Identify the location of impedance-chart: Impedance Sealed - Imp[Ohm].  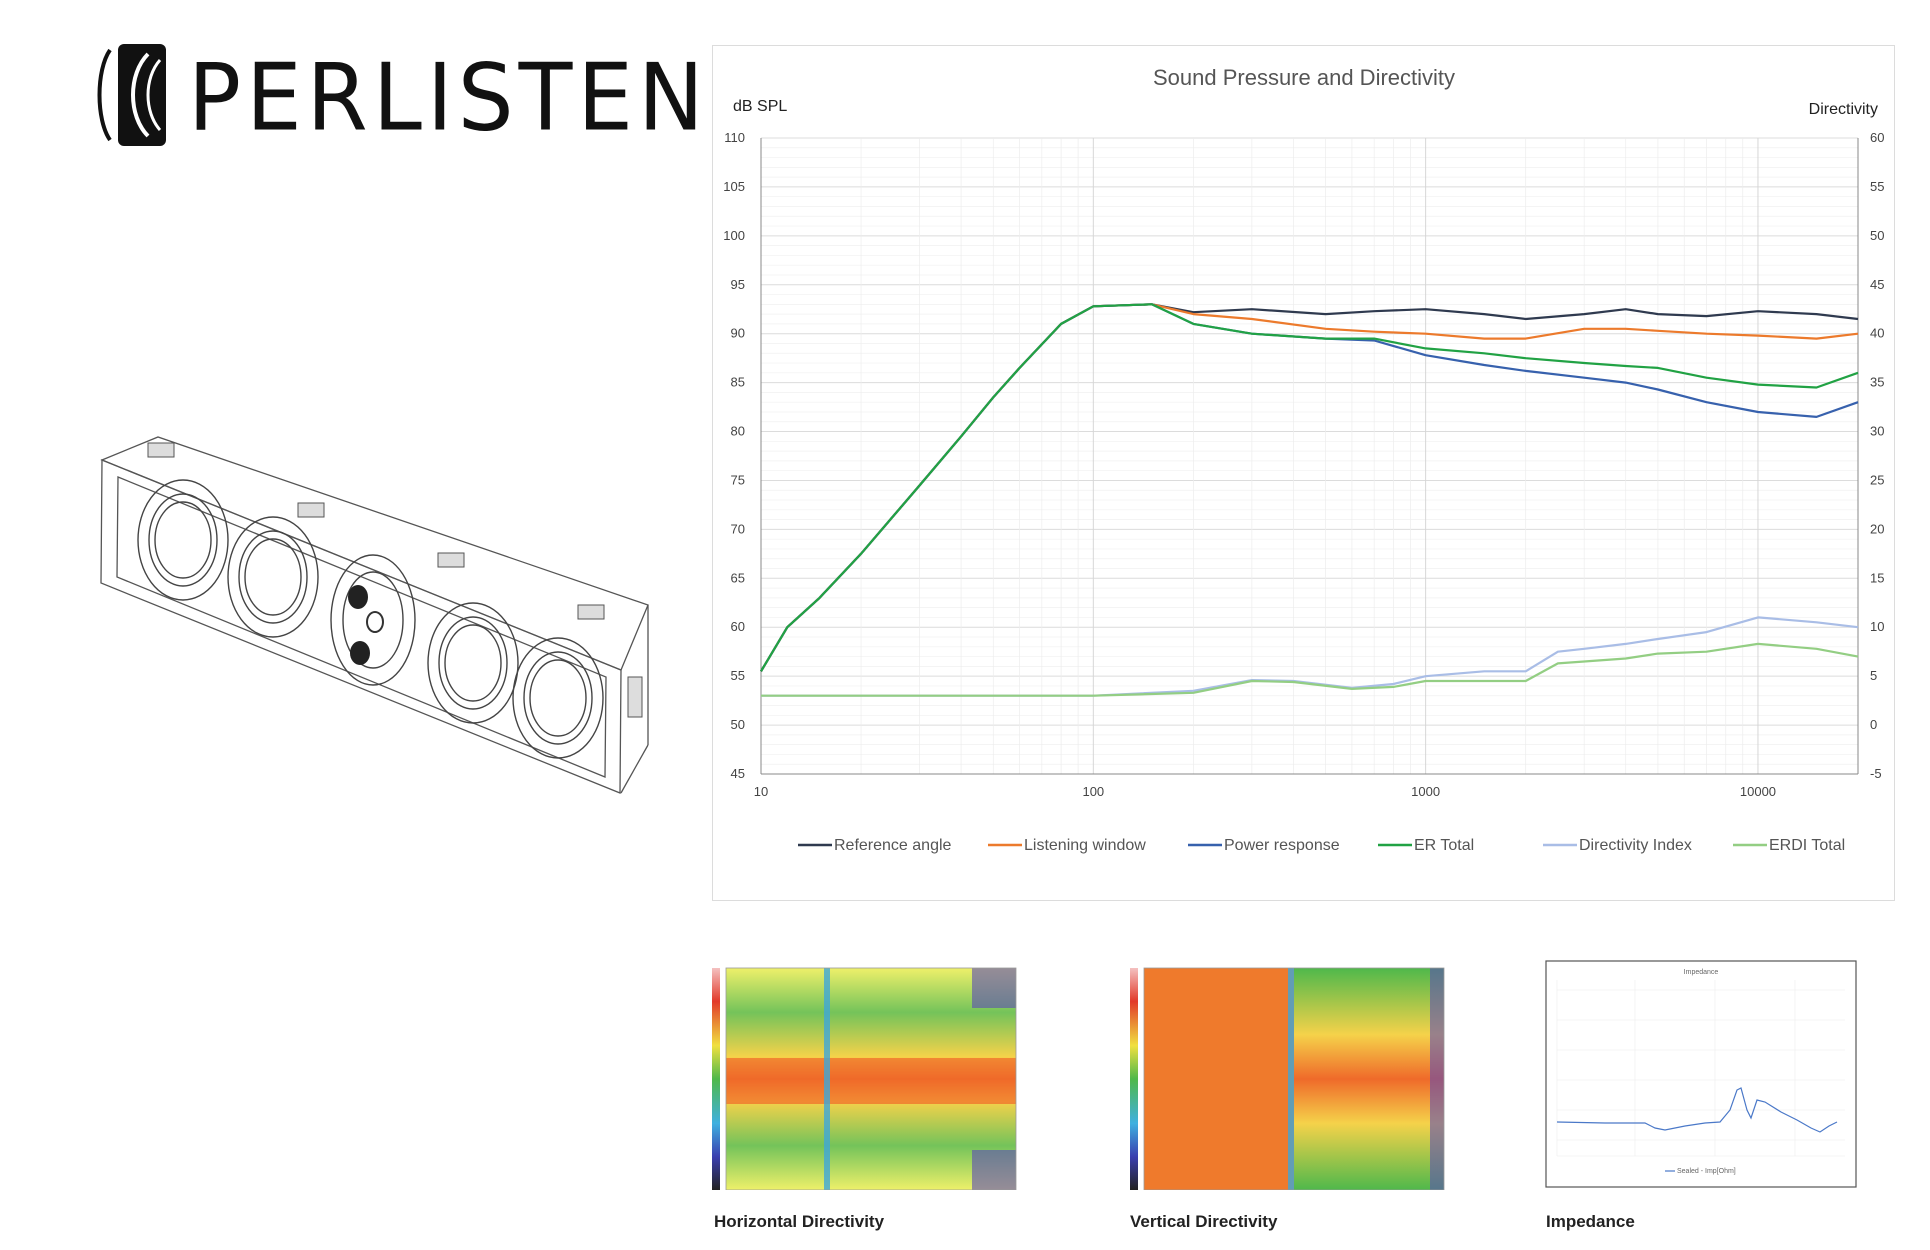
(1701, 1074).